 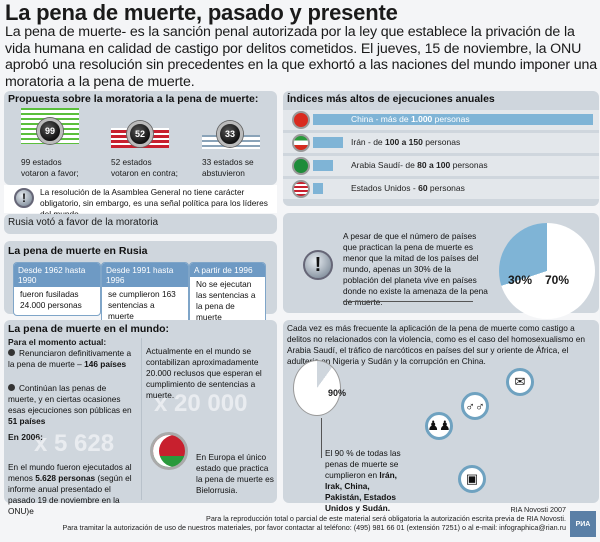 What do you see at coordinates (57, 342) in the screenshot?
I see `current-title: Para el momento actual:` at bounding box center [57, 342].